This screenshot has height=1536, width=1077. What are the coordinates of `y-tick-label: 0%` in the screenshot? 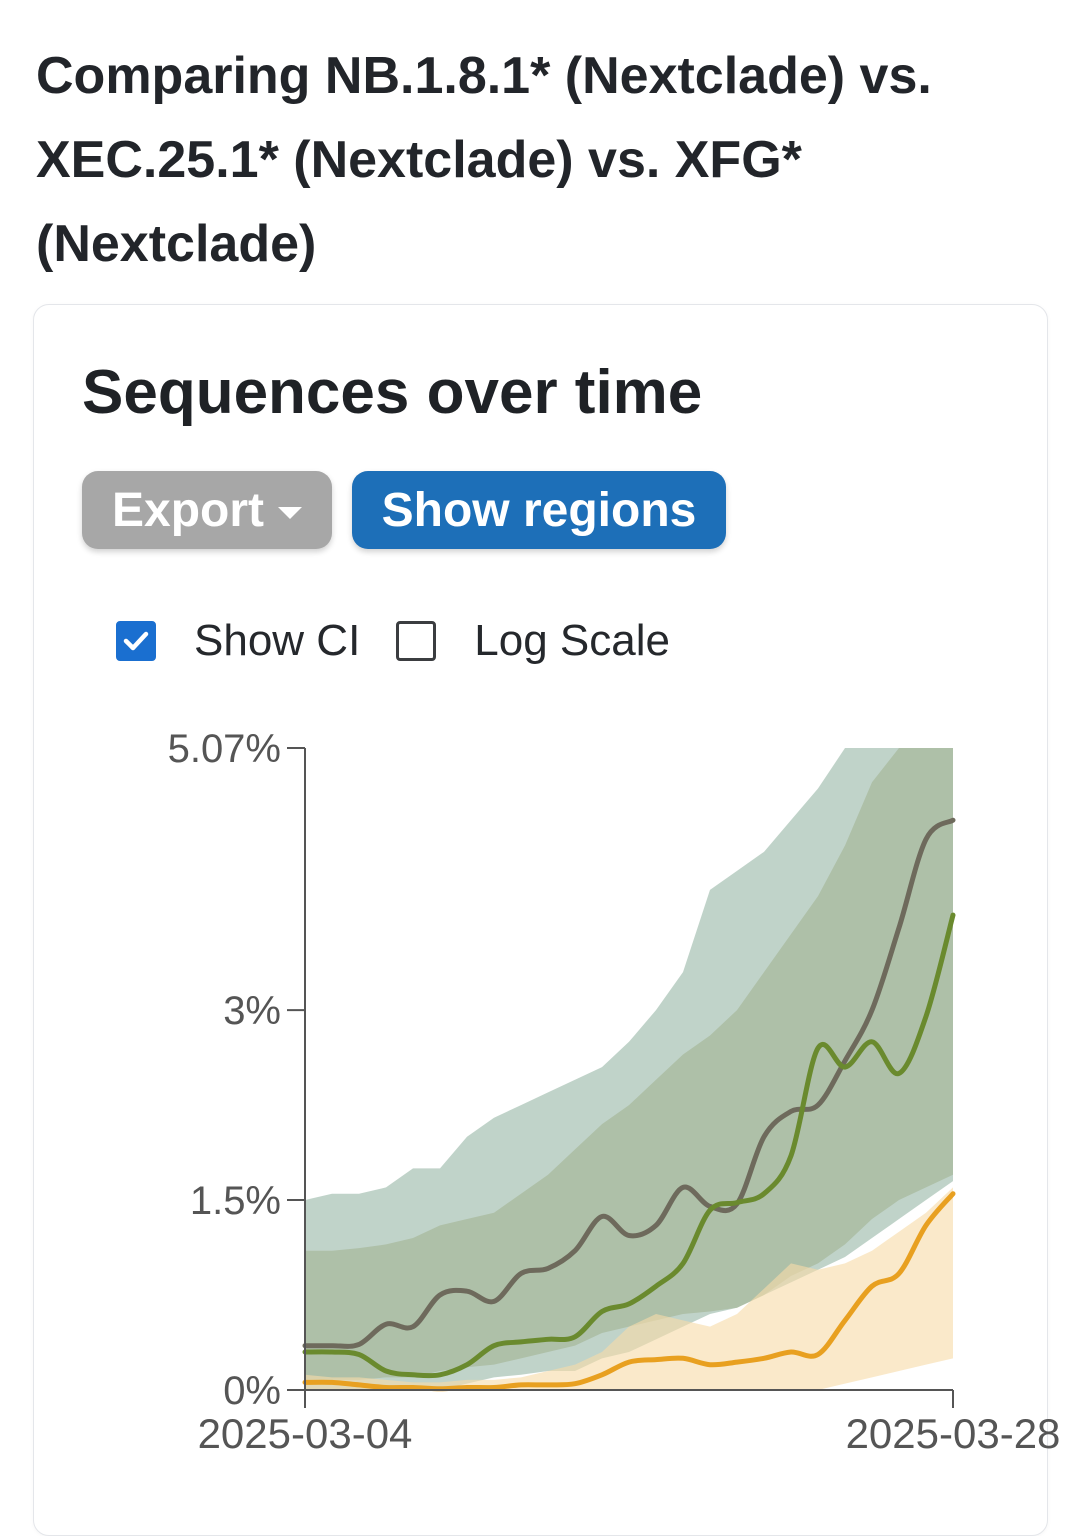 It's located at (252, 1391).